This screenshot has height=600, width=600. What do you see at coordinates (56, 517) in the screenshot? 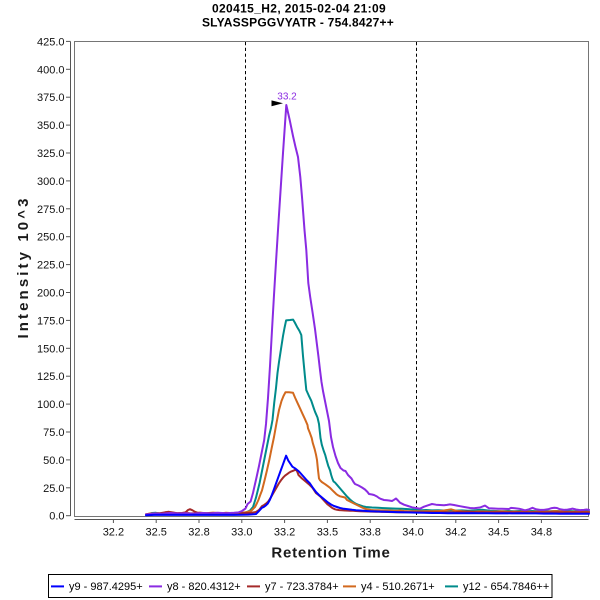
I see `svg-text: 0.0` at bounding box center [56, 517].